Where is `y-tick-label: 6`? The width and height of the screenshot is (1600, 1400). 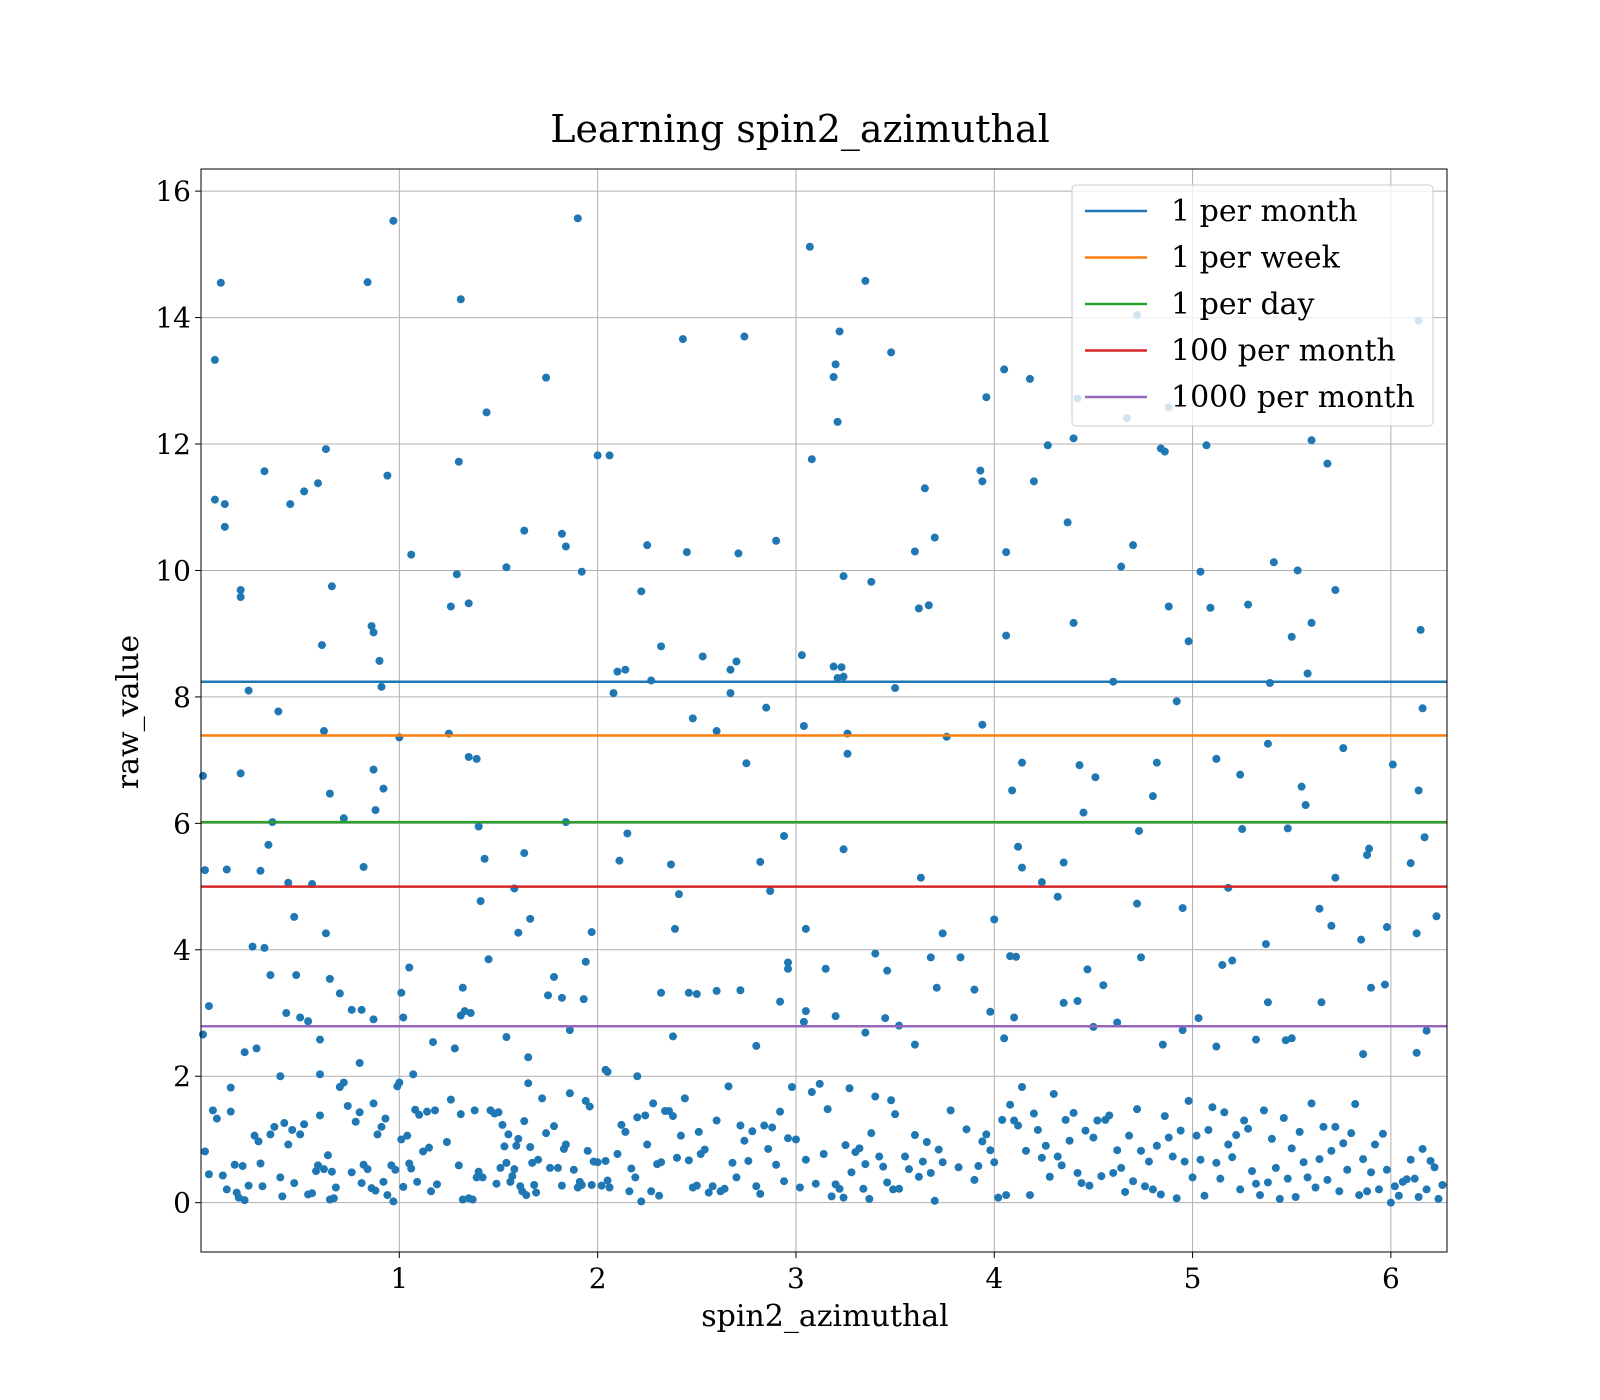 y-tick-label: 6 is located at coordinates (182, 823).